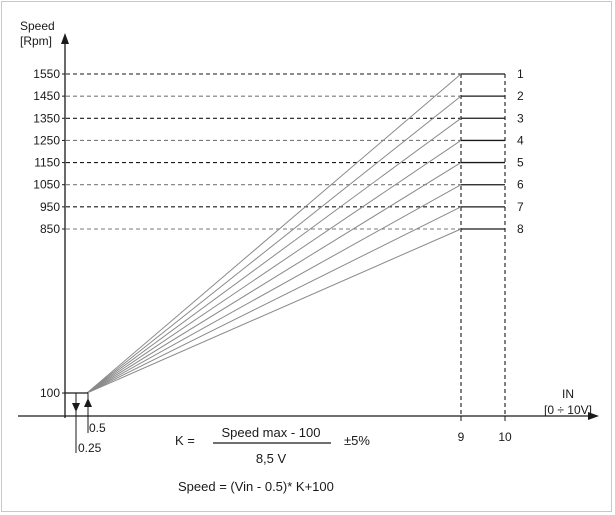 Image resolution: width=615 pixels, height=515 pixels. I want to click on y-tick-label: 100, so click(50, 393).